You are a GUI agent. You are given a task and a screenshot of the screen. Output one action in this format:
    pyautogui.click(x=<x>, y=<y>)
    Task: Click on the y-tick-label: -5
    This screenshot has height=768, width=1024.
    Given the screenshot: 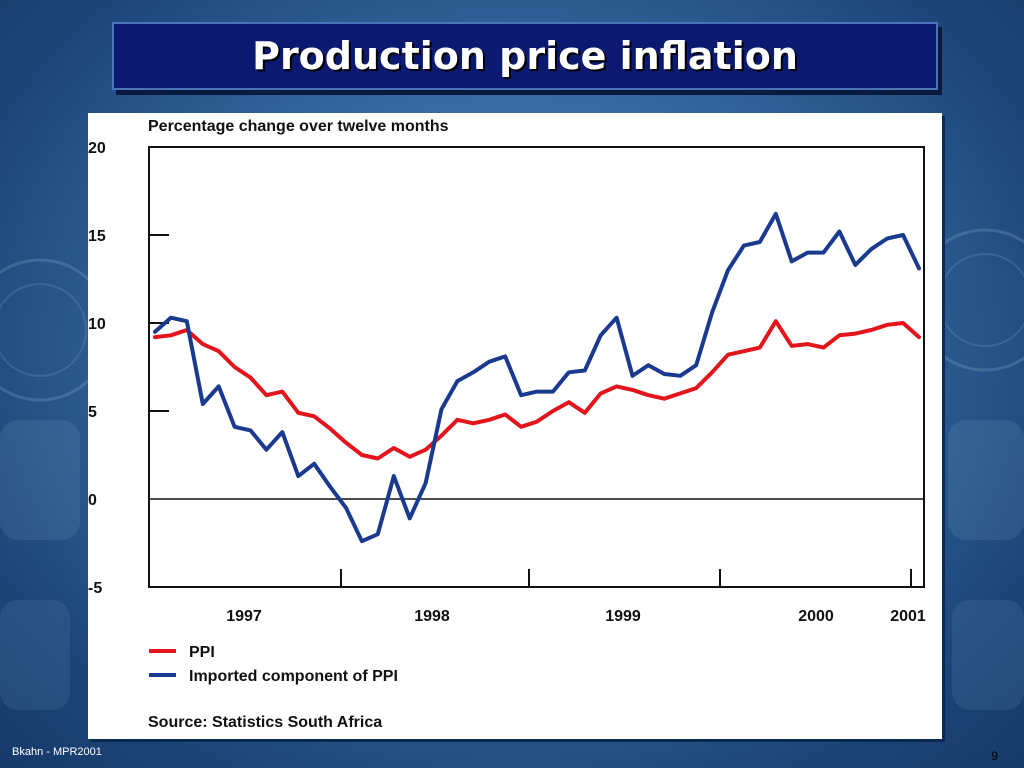 What is the action you would take?
    pyautogui.click(x=95, y=588)
    